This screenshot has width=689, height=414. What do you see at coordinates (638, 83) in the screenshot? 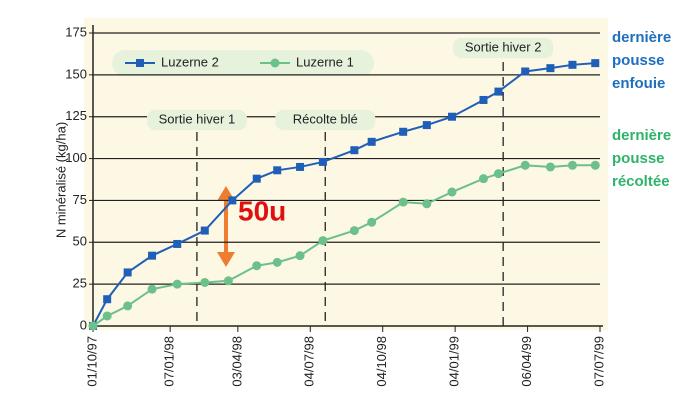
I see `side-note: enfouie` at bounding box center [638, 83].